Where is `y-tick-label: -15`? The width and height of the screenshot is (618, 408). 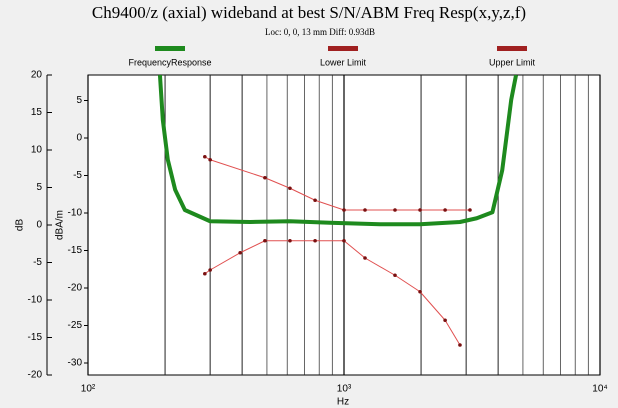 y-tick-label: -15 is located at coordinates (35, 337).